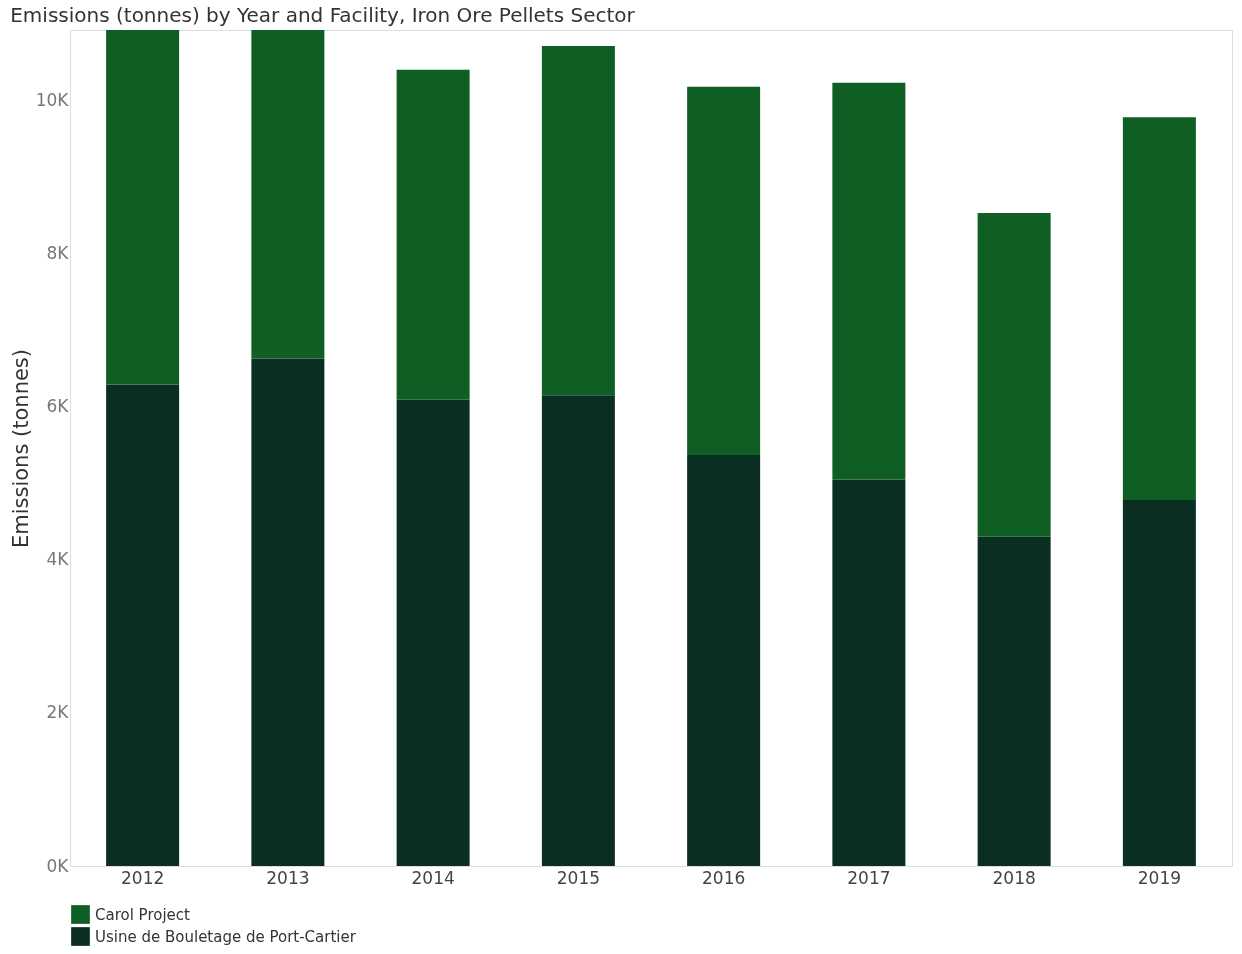 This screenshot has height=954, width=1242. I want to click on x-tick-label: 2019, so click(1159, 877).